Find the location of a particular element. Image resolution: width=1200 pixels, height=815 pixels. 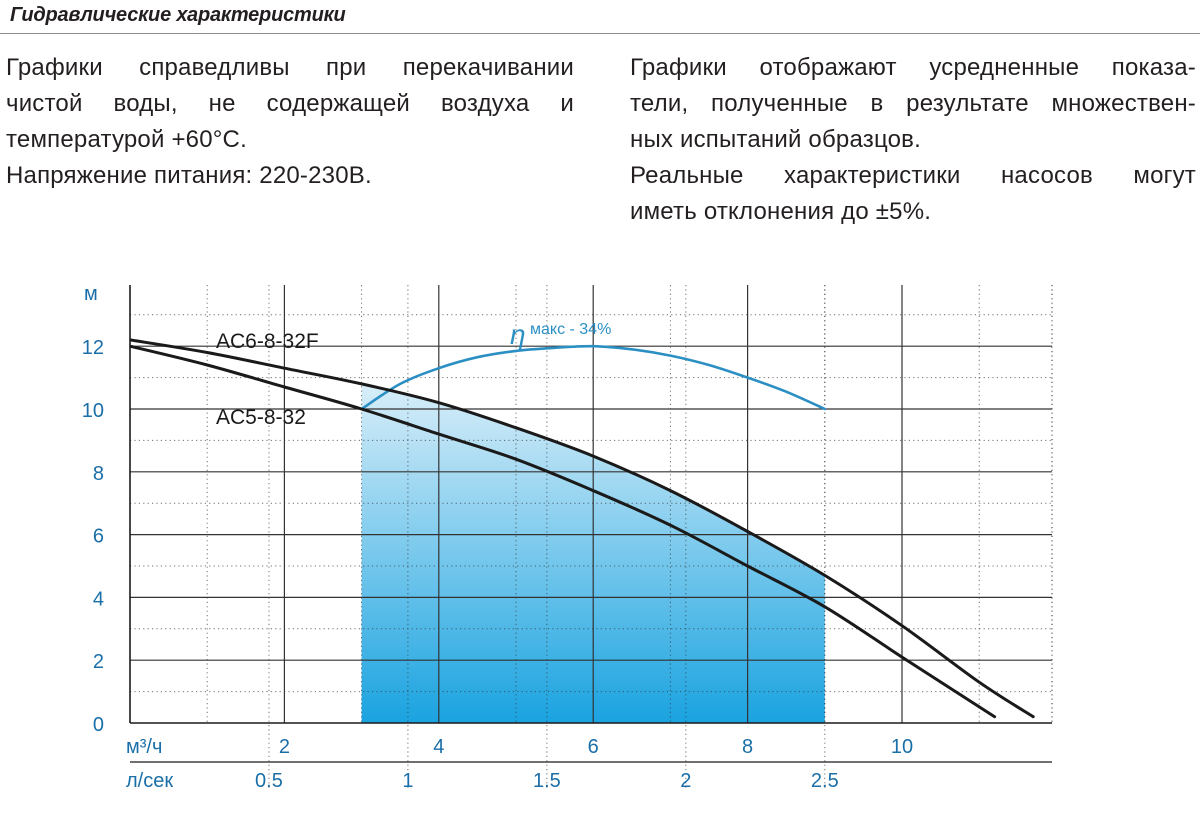

x2-tick-label: 2 is located at coordinates (685, 781).